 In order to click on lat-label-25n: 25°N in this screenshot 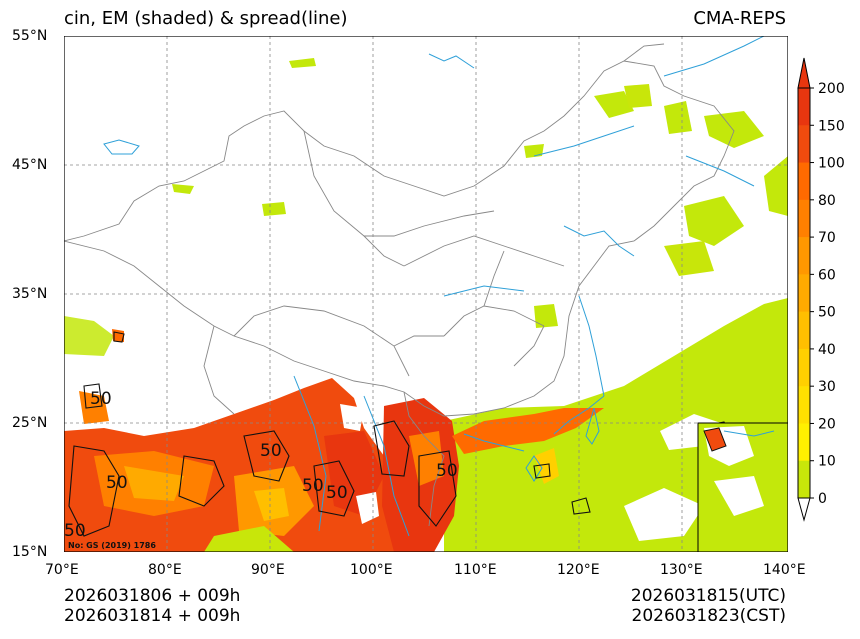, I will do `click(30, 423)`.